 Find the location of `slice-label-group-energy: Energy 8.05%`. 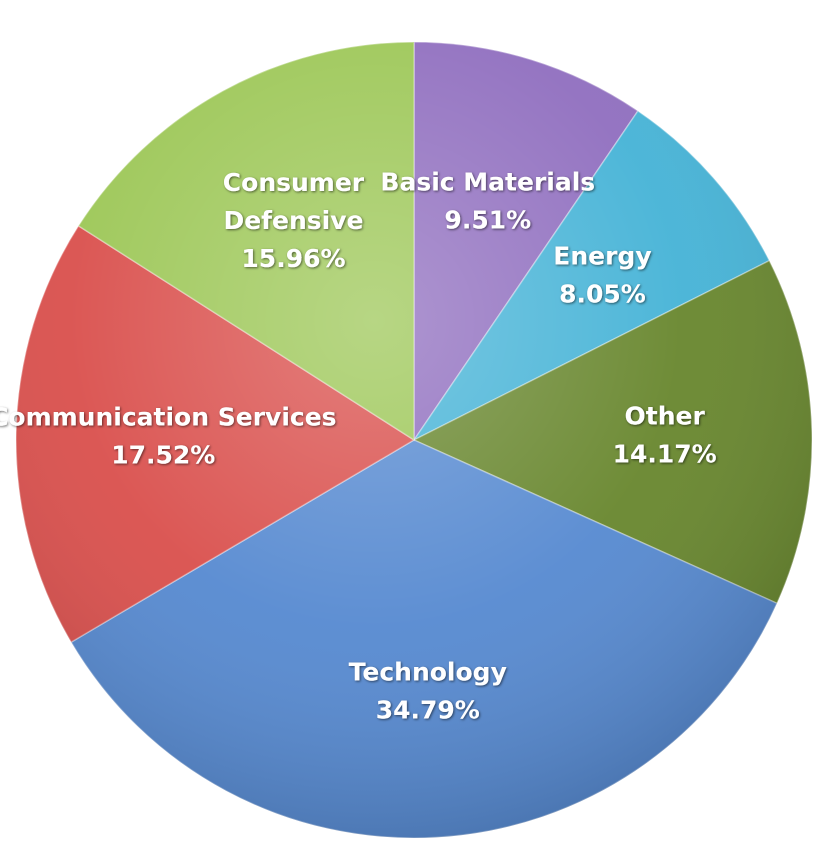

slice-label-group-energy: Energy 8.05% is located at coordinates (602, 275).